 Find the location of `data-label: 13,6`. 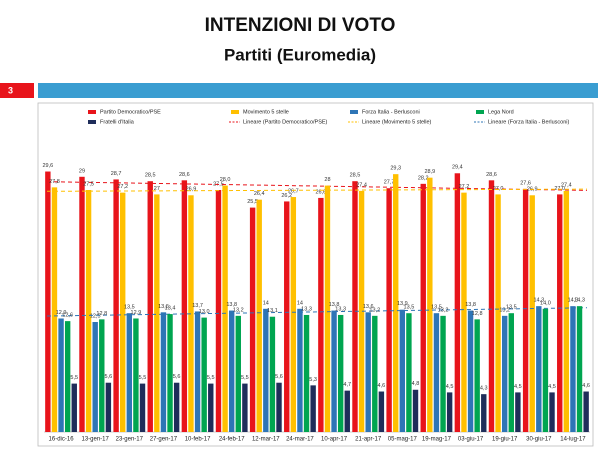

data-label: 13,6 is located at coordinates (163, 307).